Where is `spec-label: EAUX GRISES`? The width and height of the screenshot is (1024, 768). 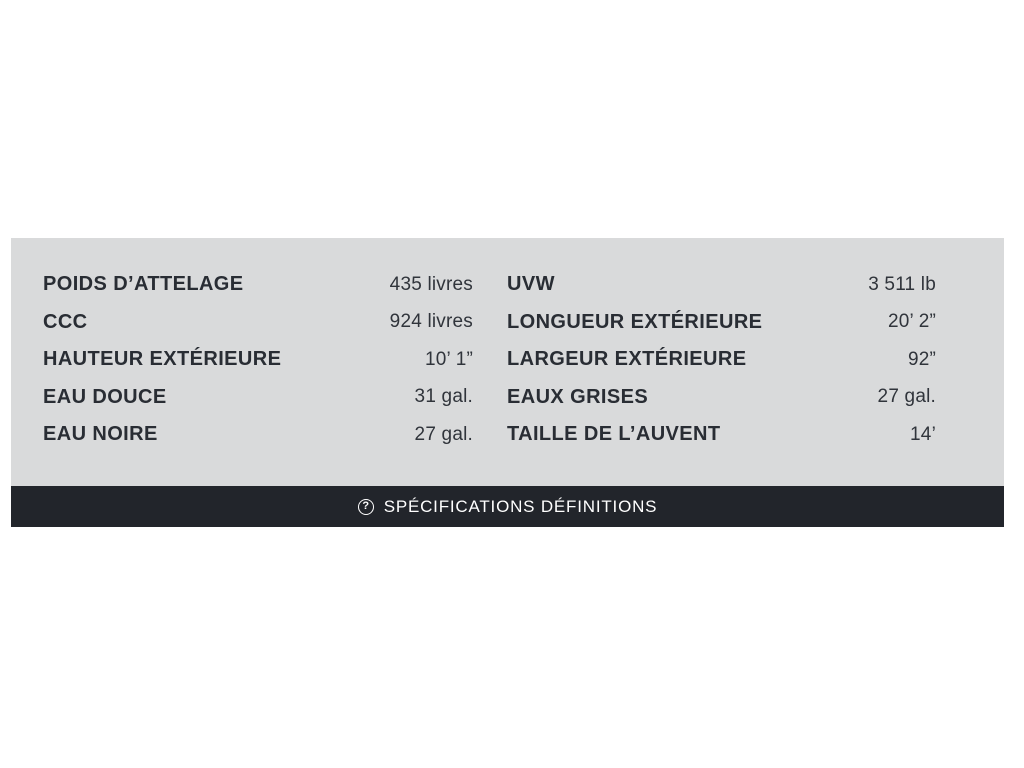 spec-label: EAUX GRISES is located at coordinates (578, 396).